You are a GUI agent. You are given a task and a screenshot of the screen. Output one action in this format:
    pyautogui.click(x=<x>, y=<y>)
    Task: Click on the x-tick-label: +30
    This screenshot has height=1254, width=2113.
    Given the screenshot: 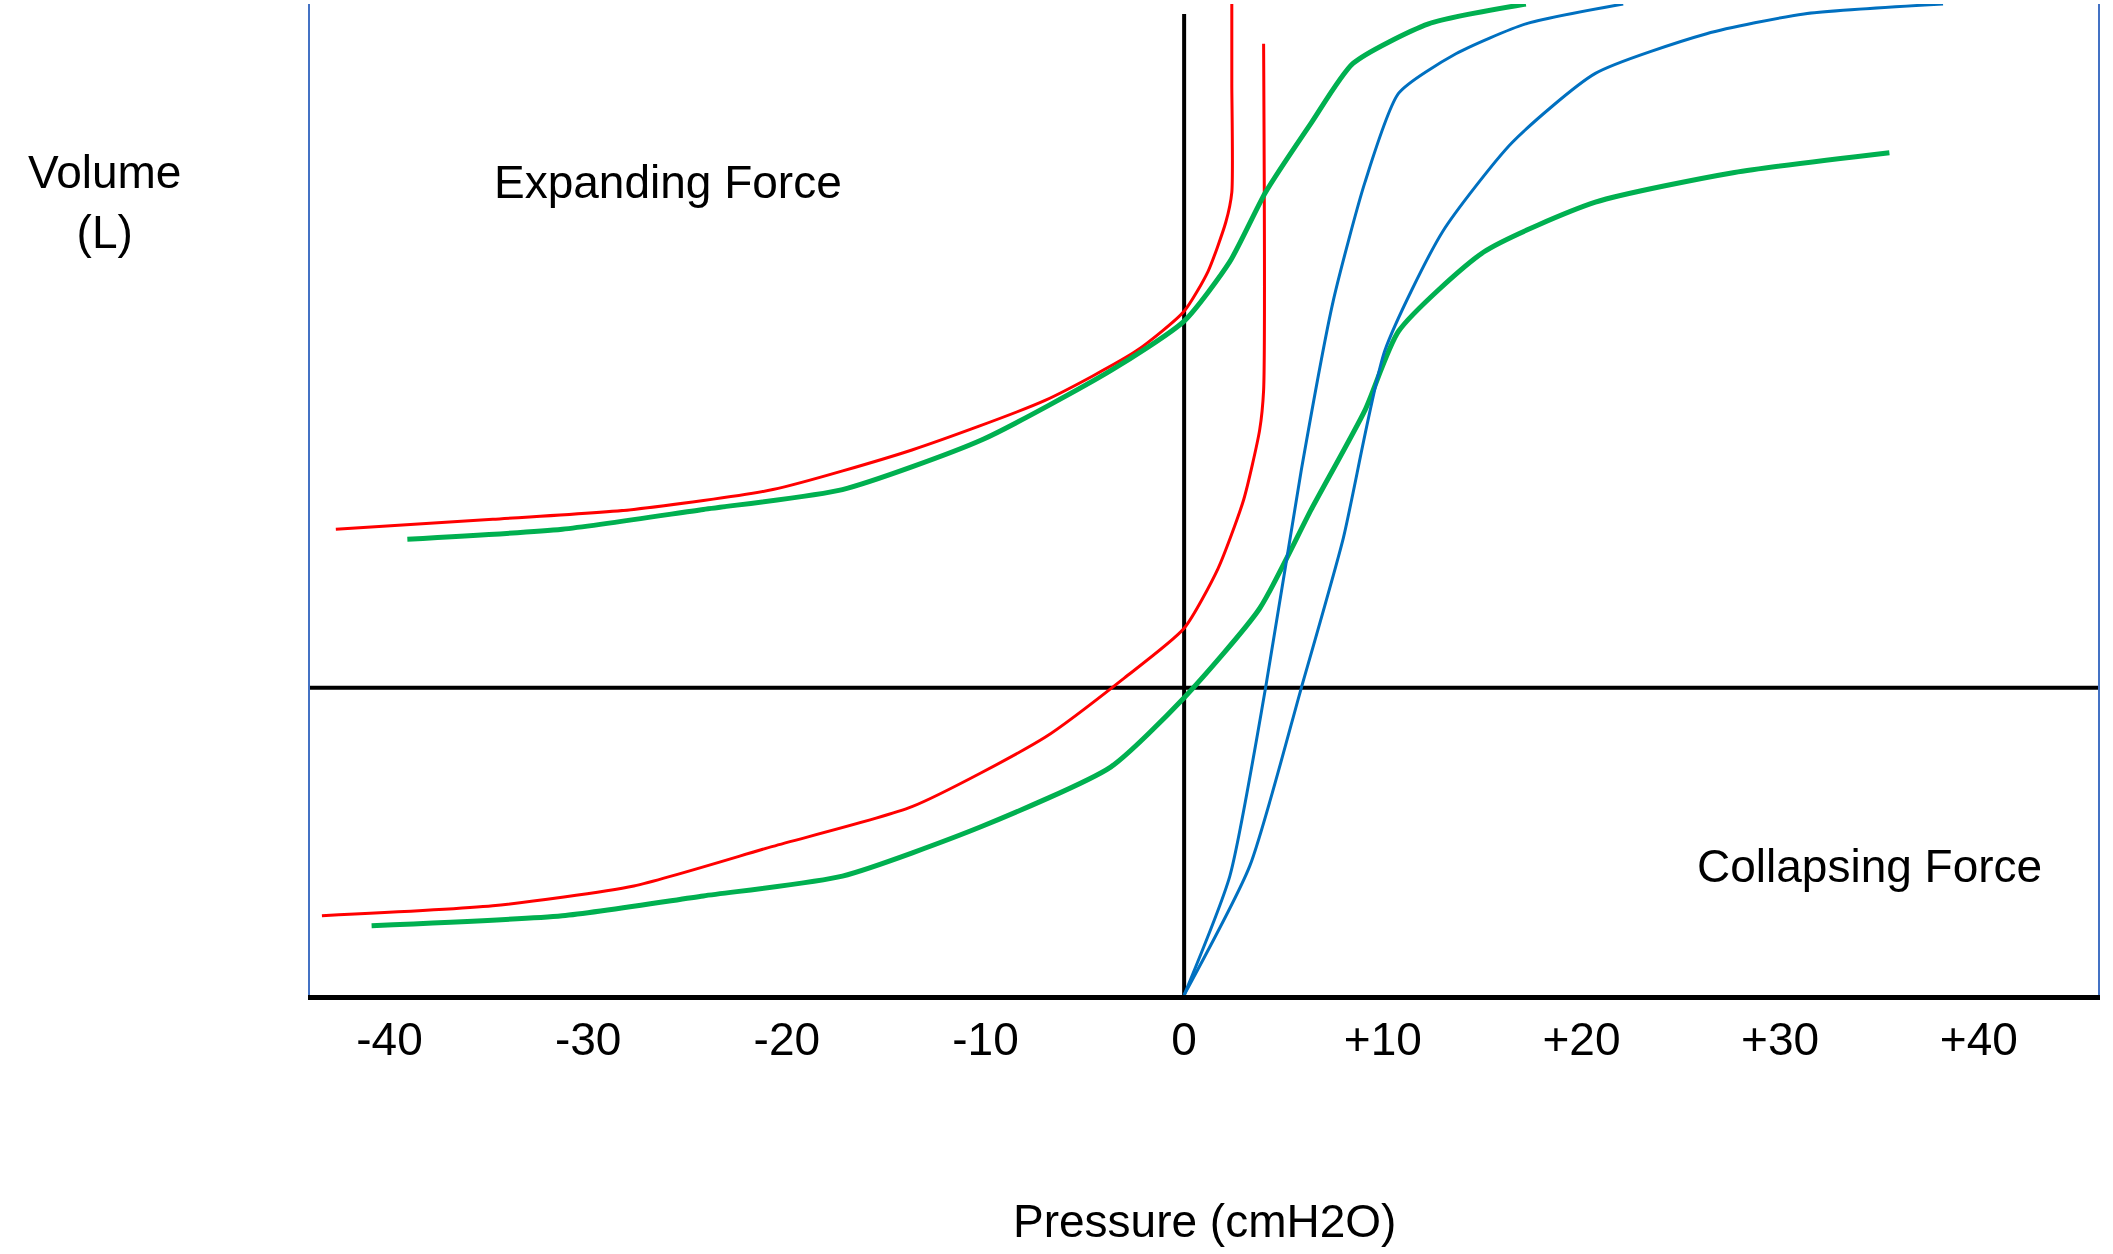 What is the action you would take?
    pyautogui.click(x=1780, y=1039)
    